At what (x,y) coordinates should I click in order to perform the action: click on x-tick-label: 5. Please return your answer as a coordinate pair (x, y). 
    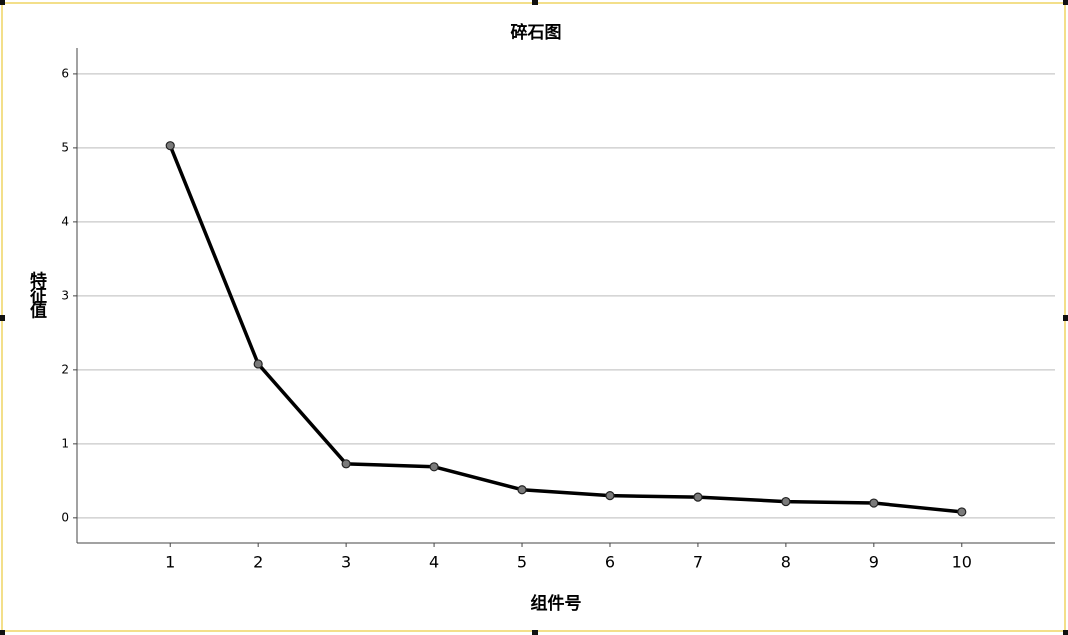
    Looking at the image, I should click on (522, 562).